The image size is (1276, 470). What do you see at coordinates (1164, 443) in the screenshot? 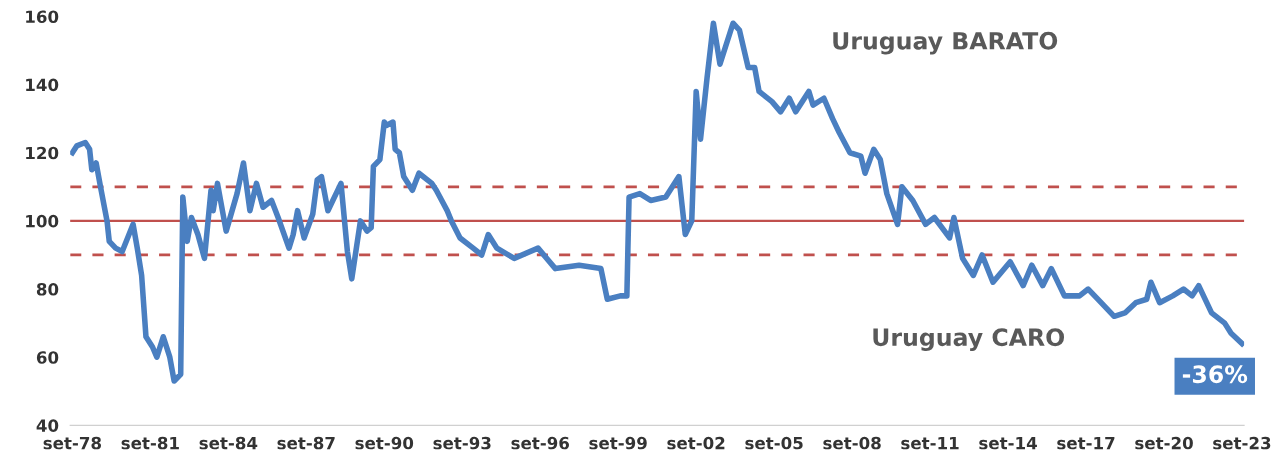
I see `x-tick-label: set-20` at bounding box center [1164, 443].